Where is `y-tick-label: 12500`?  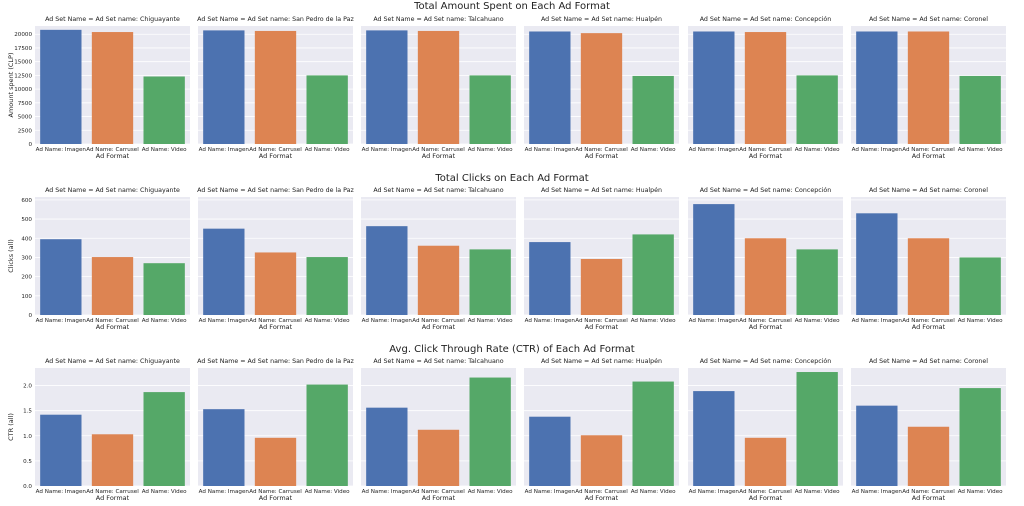
y-tick-label: 12500 is located at coordinates (23, 76).